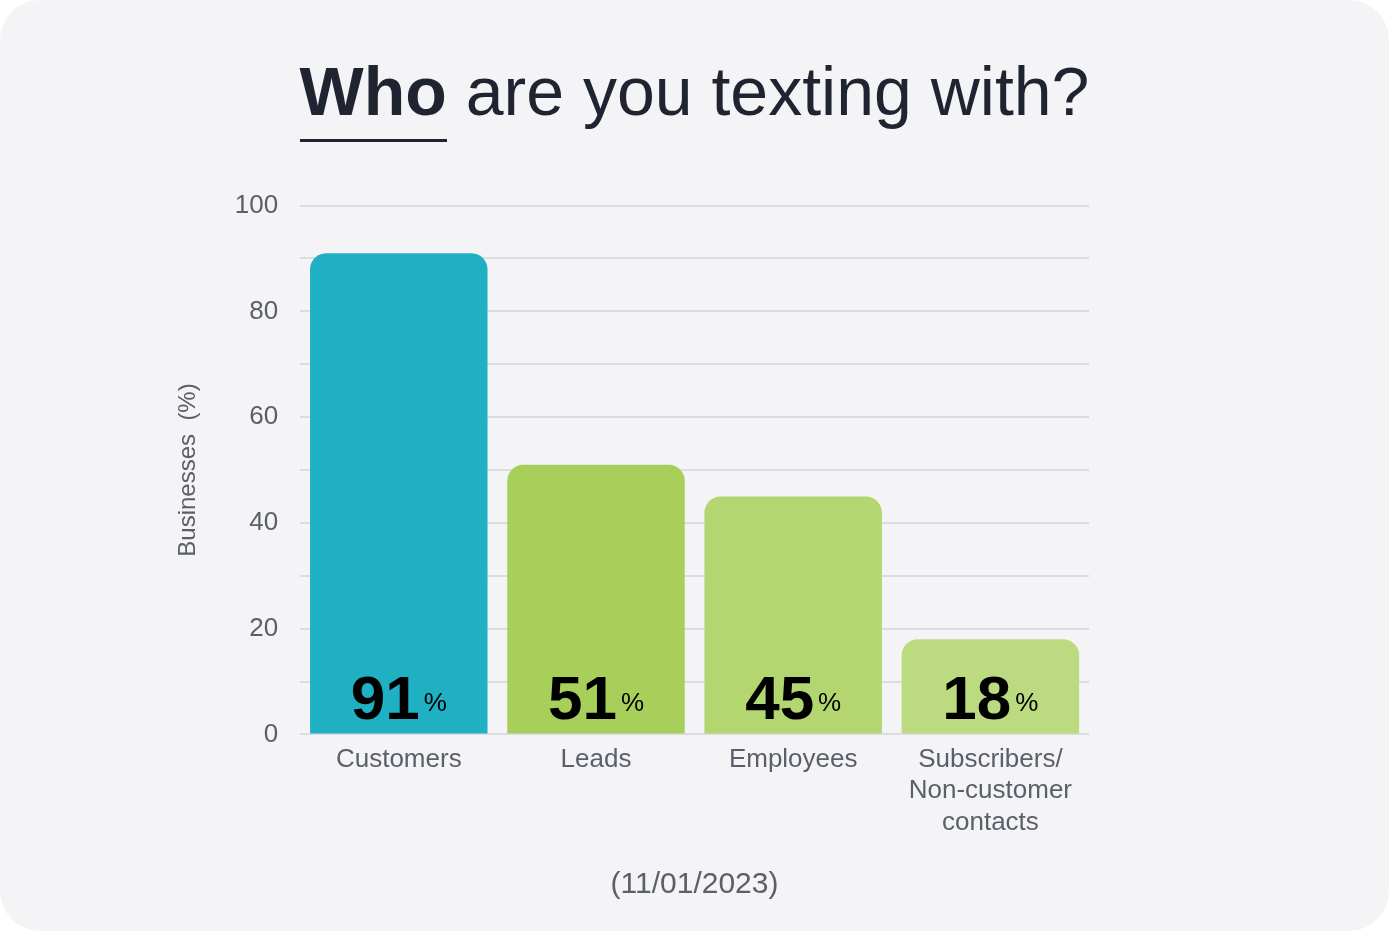 This screenshot has width=1389, height=931. Describe the element at coordinates (256, 203) in the screenshot. I see `y-tick-label: 100` at that location.